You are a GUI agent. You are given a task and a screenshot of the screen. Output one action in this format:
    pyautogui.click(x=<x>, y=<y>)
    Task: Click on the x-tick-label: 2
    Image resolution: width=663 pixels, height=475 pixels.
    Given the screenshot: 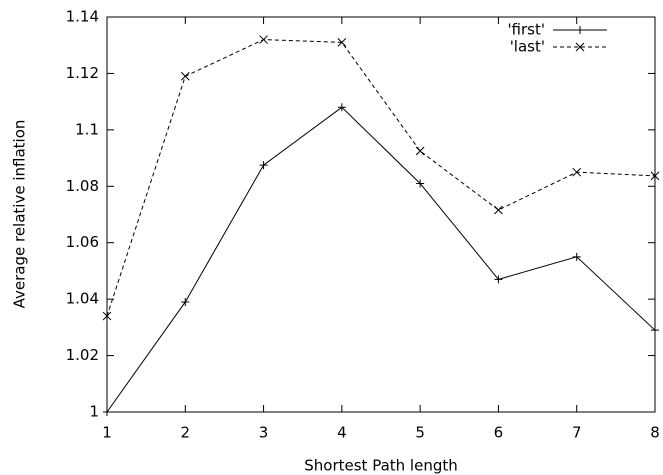 What is the action you would take?
    pyautogui.click(x=186, y=433)
    